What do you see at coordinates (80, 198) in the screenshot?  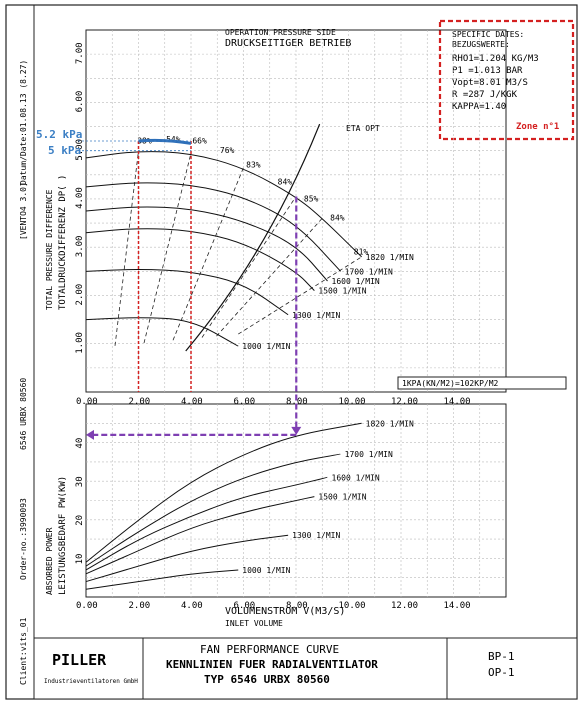 I see `pressure-ytick-3: 4.00` at bounding box center [80, 198].